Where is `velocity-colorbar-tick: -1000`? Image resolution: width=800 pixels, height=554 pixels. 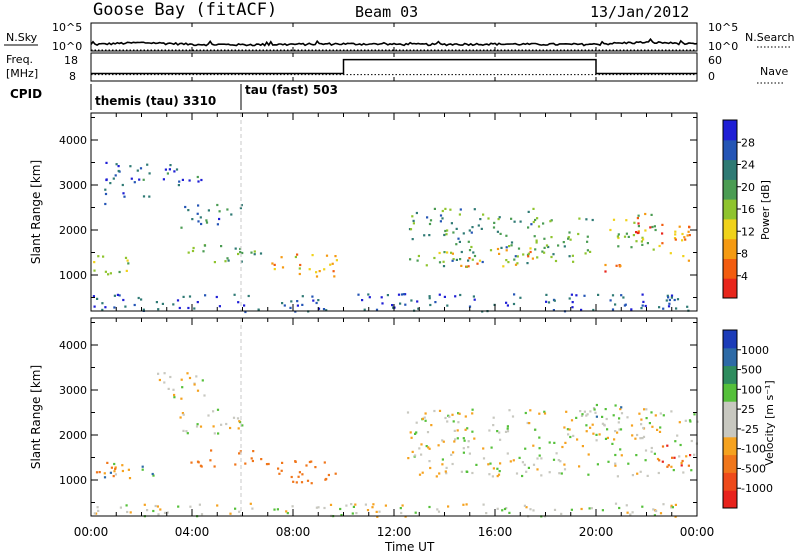 velocity-colorbar-tick: -1000 is located at coordinates (757, 488).